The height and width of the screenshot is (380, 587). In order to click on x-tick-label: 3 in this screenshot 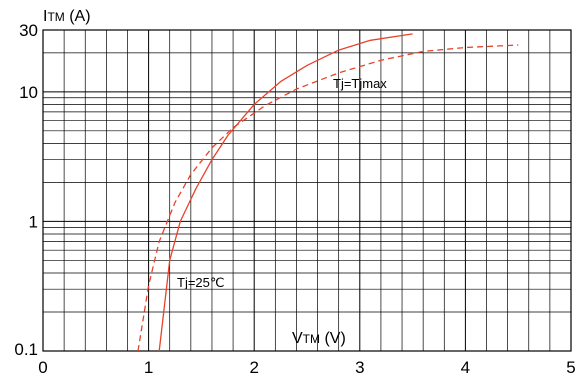, I will do `click(359, 367)`.